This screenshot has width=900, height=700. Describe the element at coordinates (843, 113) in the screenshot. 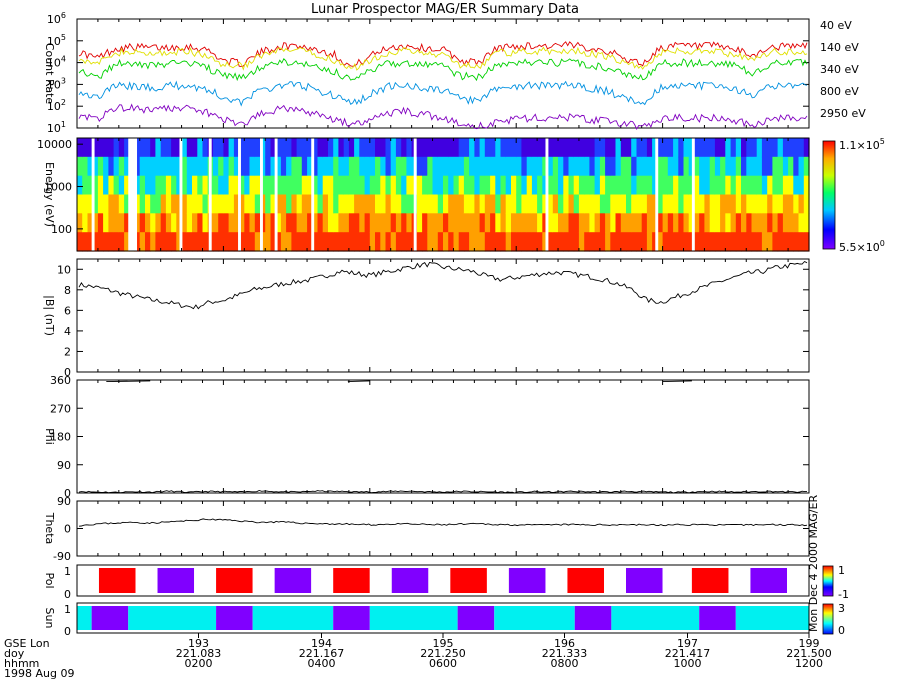

I see `legend-label: 2950 eV` at that location.